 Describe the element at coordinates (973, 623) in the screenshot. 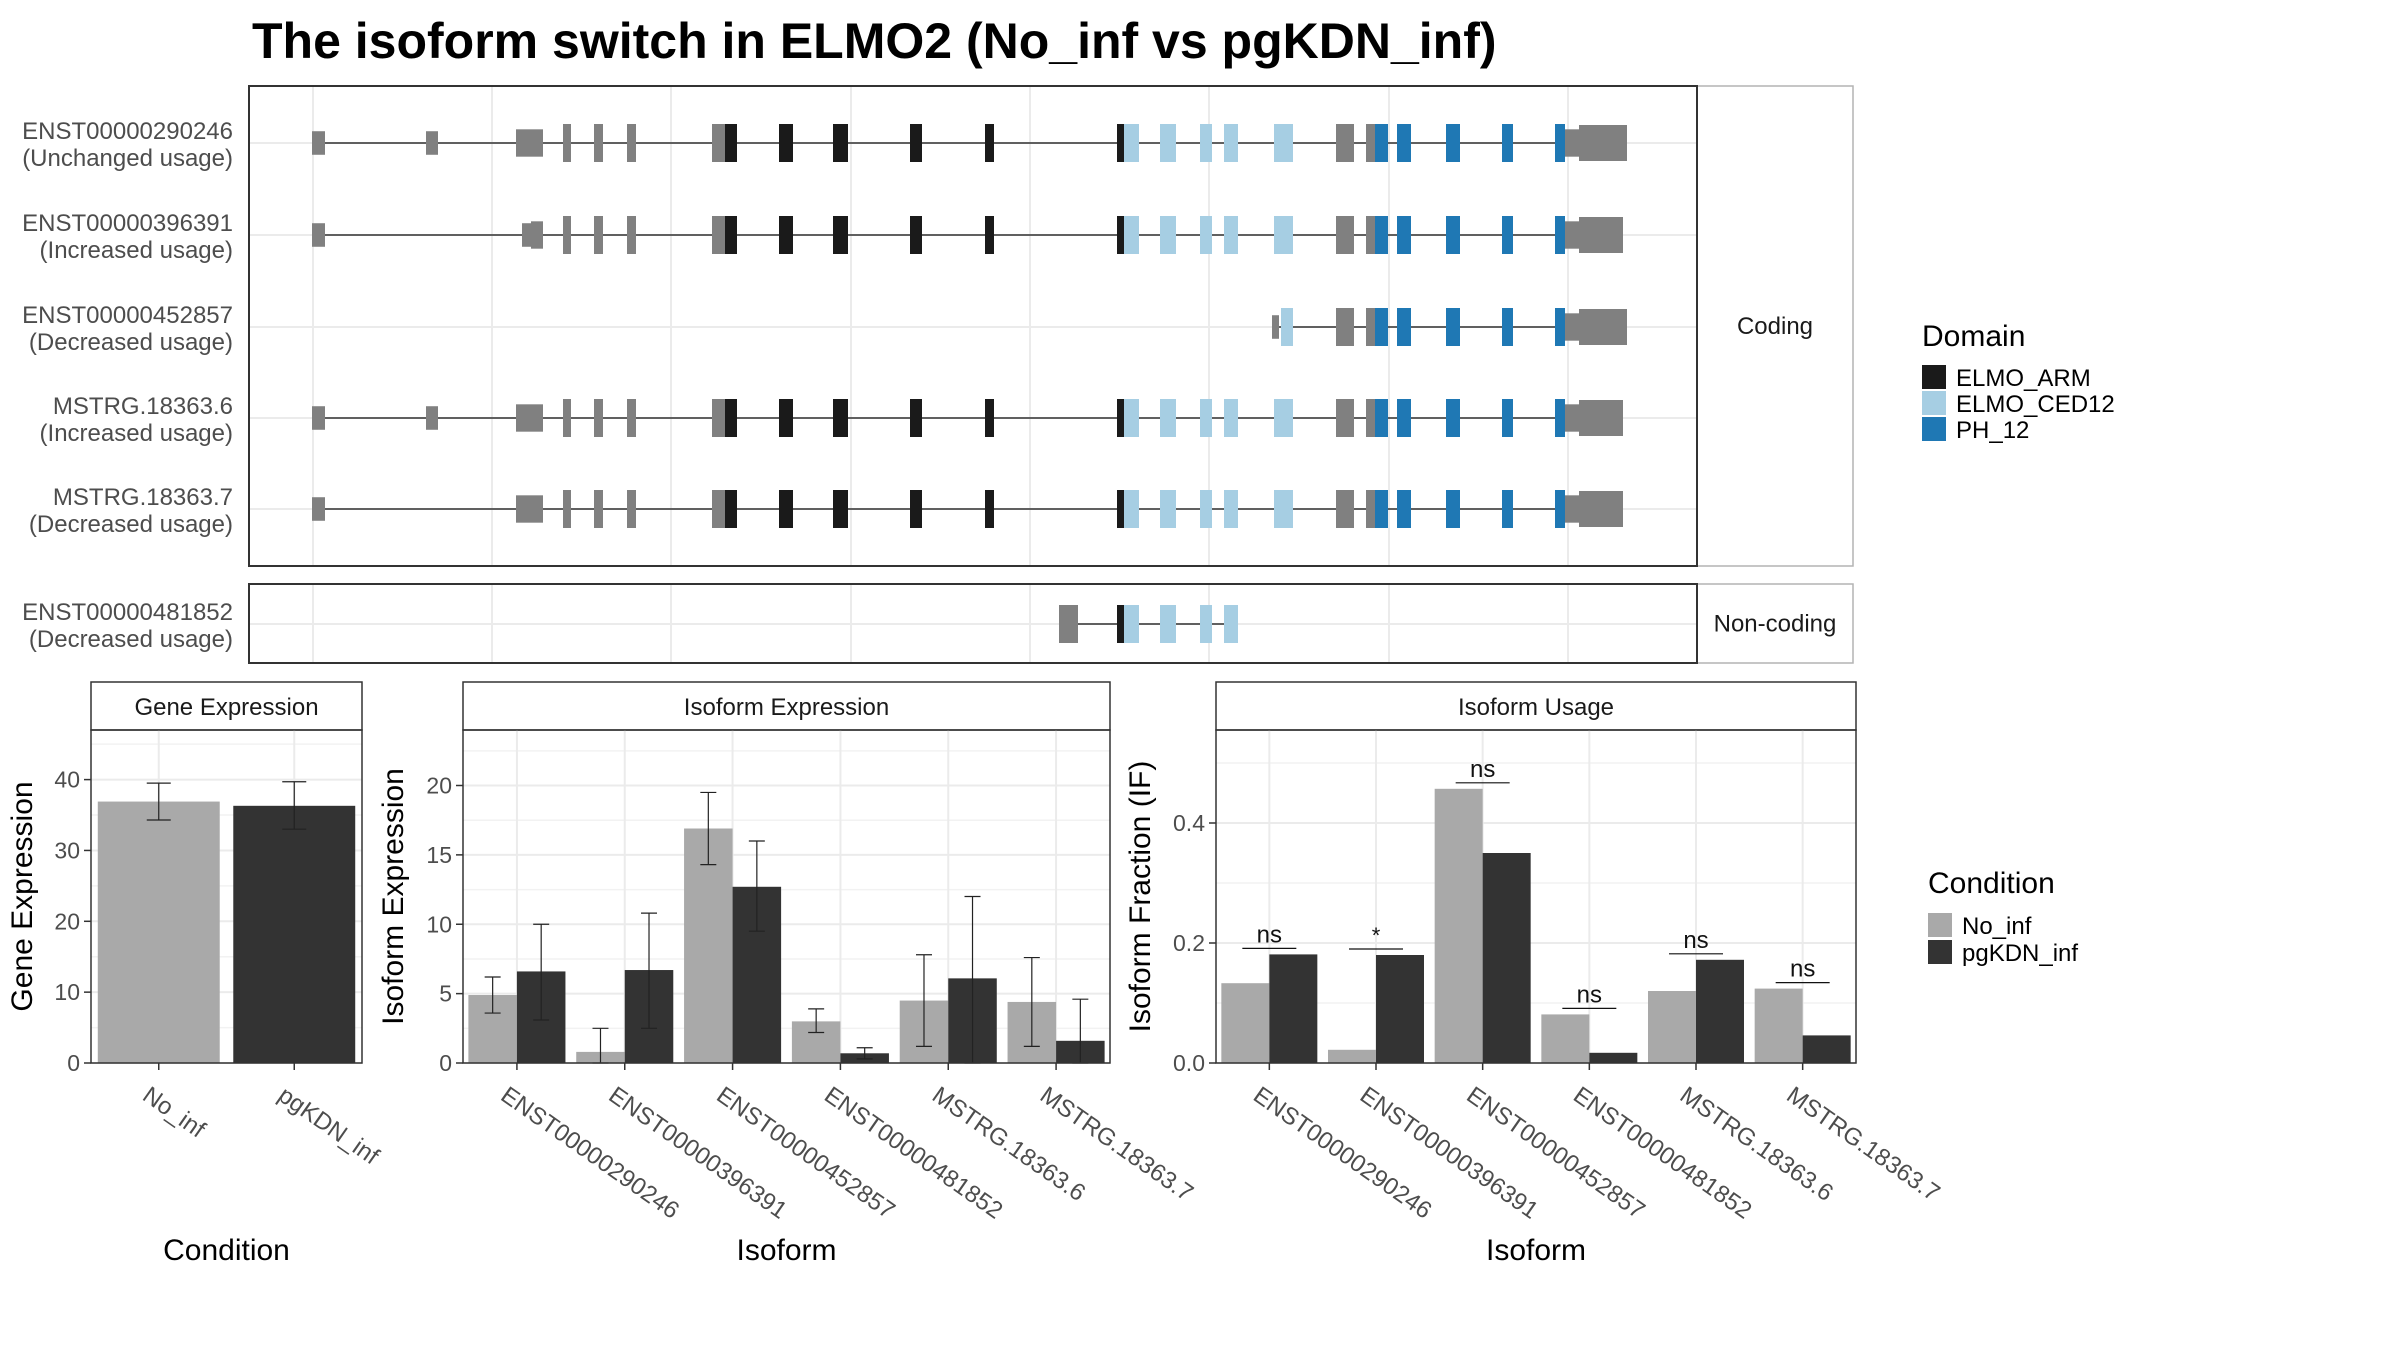

I see `noncoding-panel-border` at that location.